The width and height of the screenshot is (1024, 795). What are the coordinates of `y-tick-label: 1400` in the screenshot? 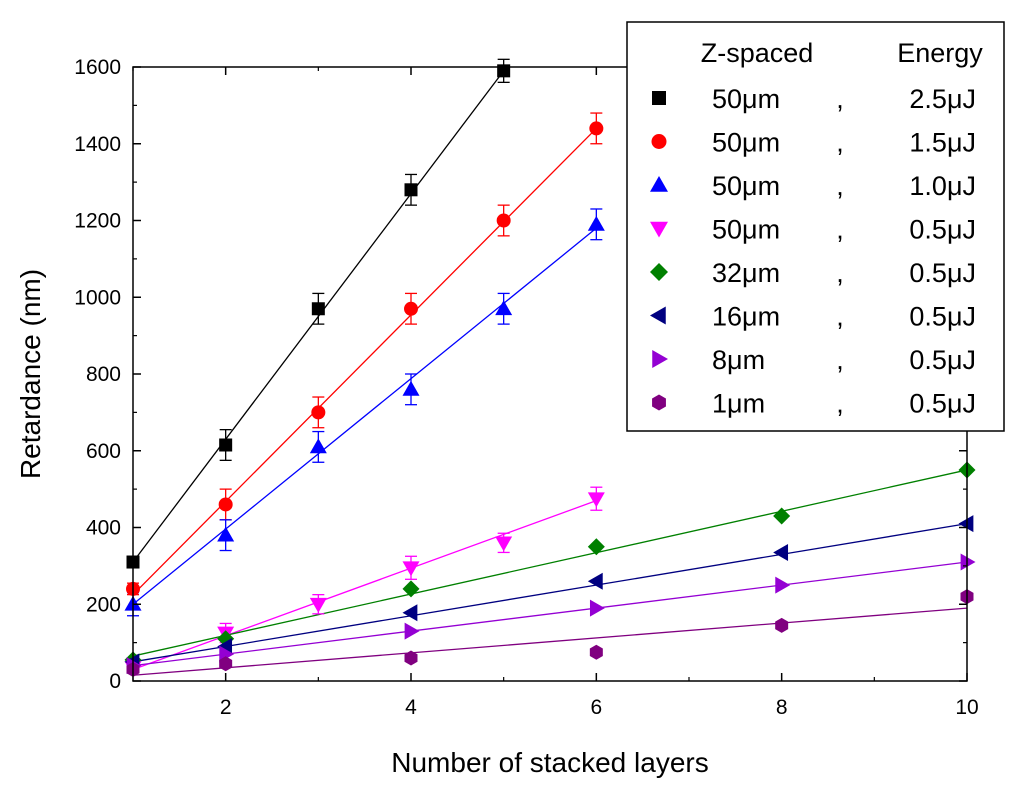 It's located at (97, 144).